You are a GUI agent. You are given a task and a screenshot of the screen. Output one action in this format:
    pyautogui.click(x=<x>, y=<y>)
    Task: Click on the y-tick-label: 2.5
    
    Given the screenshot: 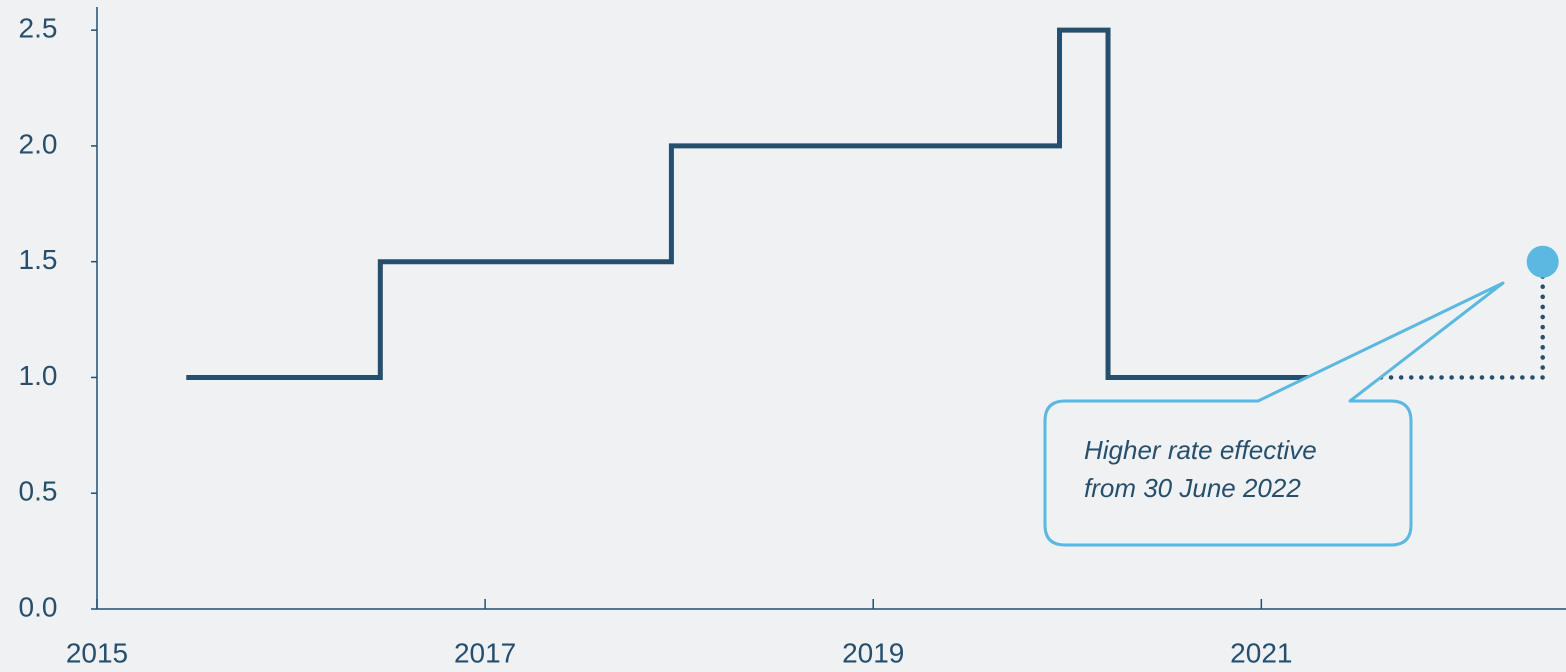 What is the action you would take?
    pyautogui.click(x=38, y=28)
    